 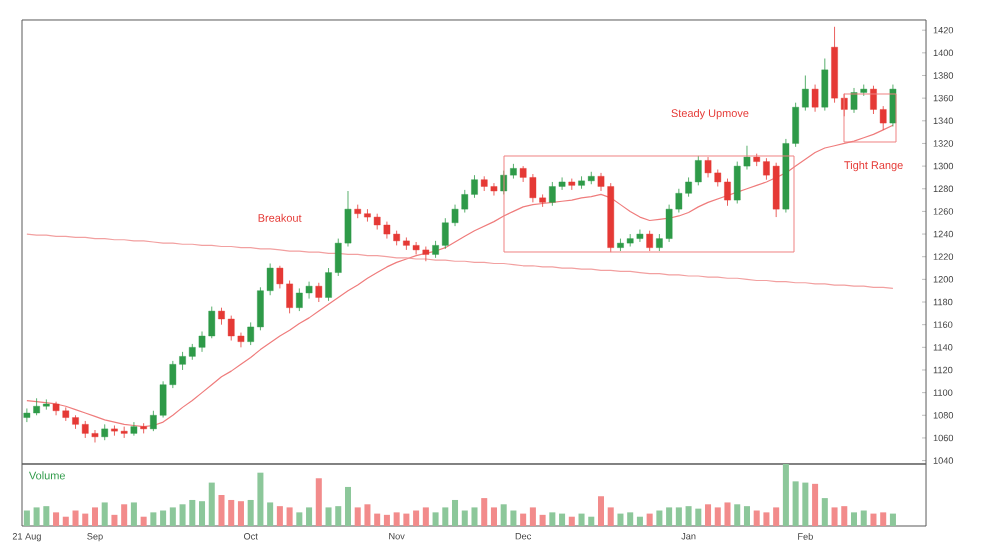 I want to click on line-series, so click(x=460, y=261).